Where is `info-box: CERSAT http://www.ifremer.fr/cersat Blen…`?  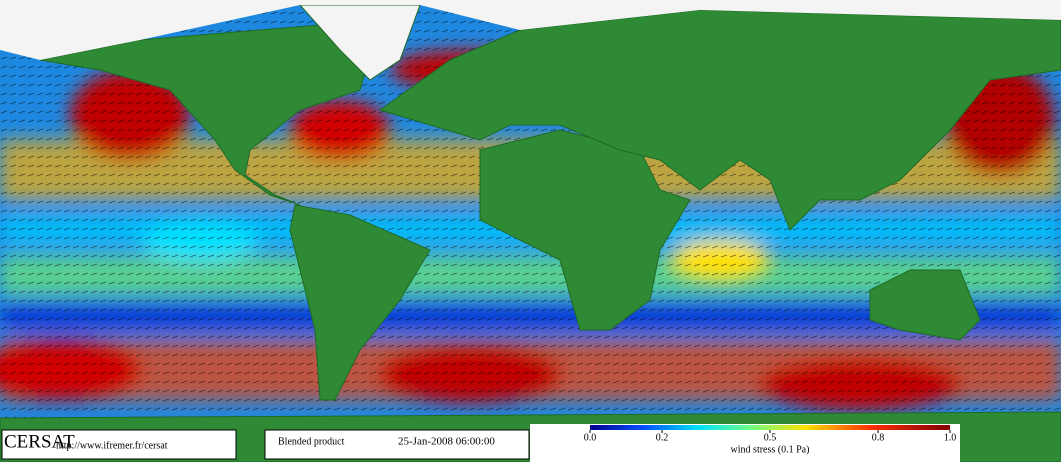 info-box: CERSAT http://www.ifremer.fr/cersat Blen… is located at coordinates (265, 444).